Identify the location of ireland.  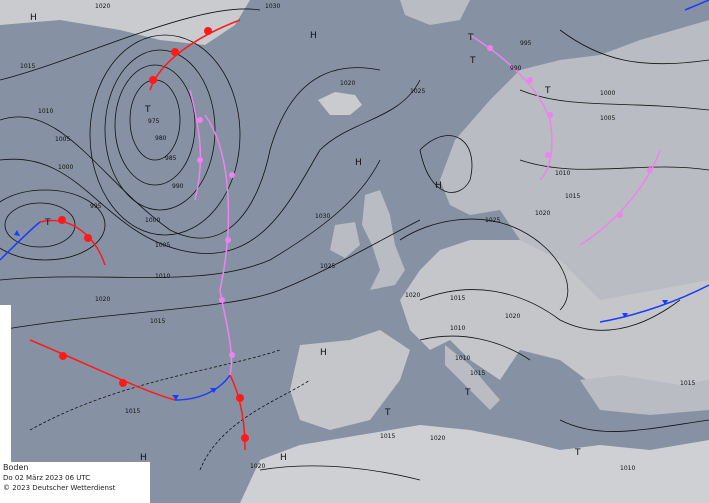
(345, 240).